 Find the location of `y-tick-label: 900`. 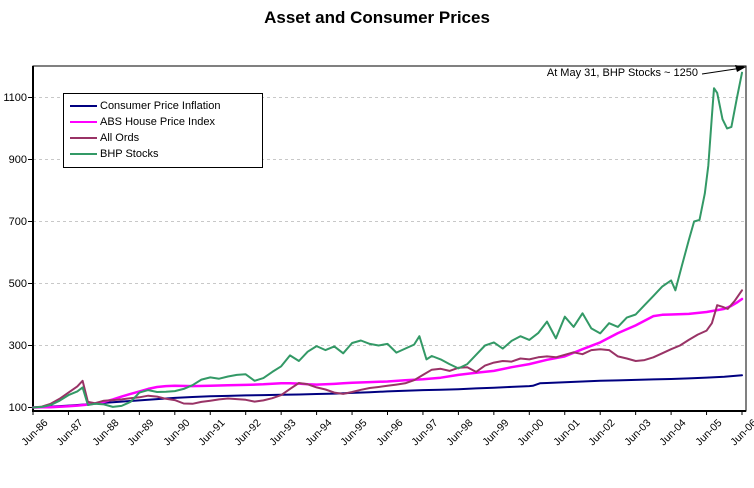

y-tick-label: 900 is located at coordinates (17, 159).